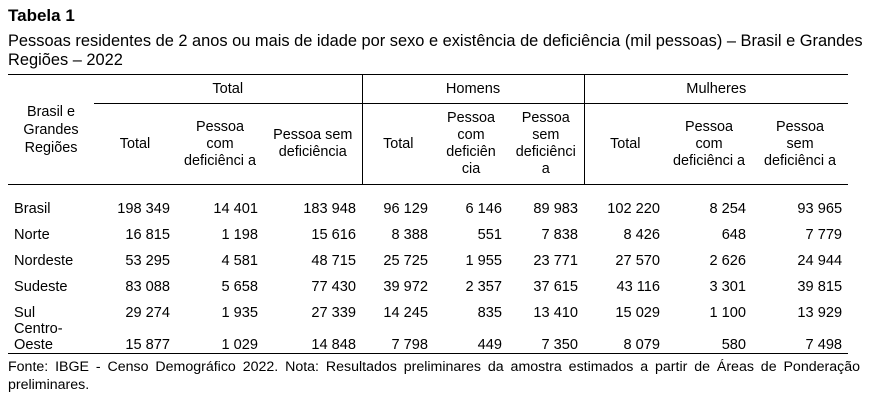  I want to click on subheader-homens-com-deficiencia-label: Pessoa com deficiên cia, so click(471, 143).